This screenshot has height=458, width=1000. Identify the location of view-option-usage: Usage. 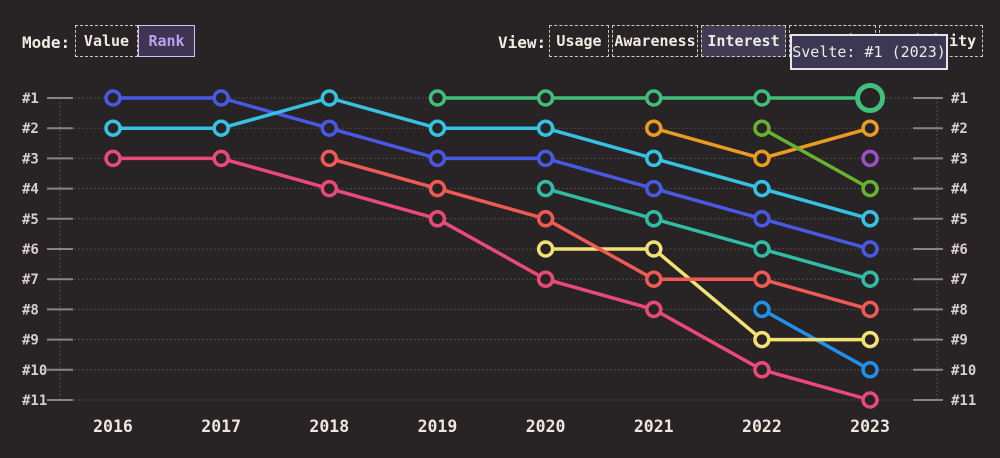
(579, 41).